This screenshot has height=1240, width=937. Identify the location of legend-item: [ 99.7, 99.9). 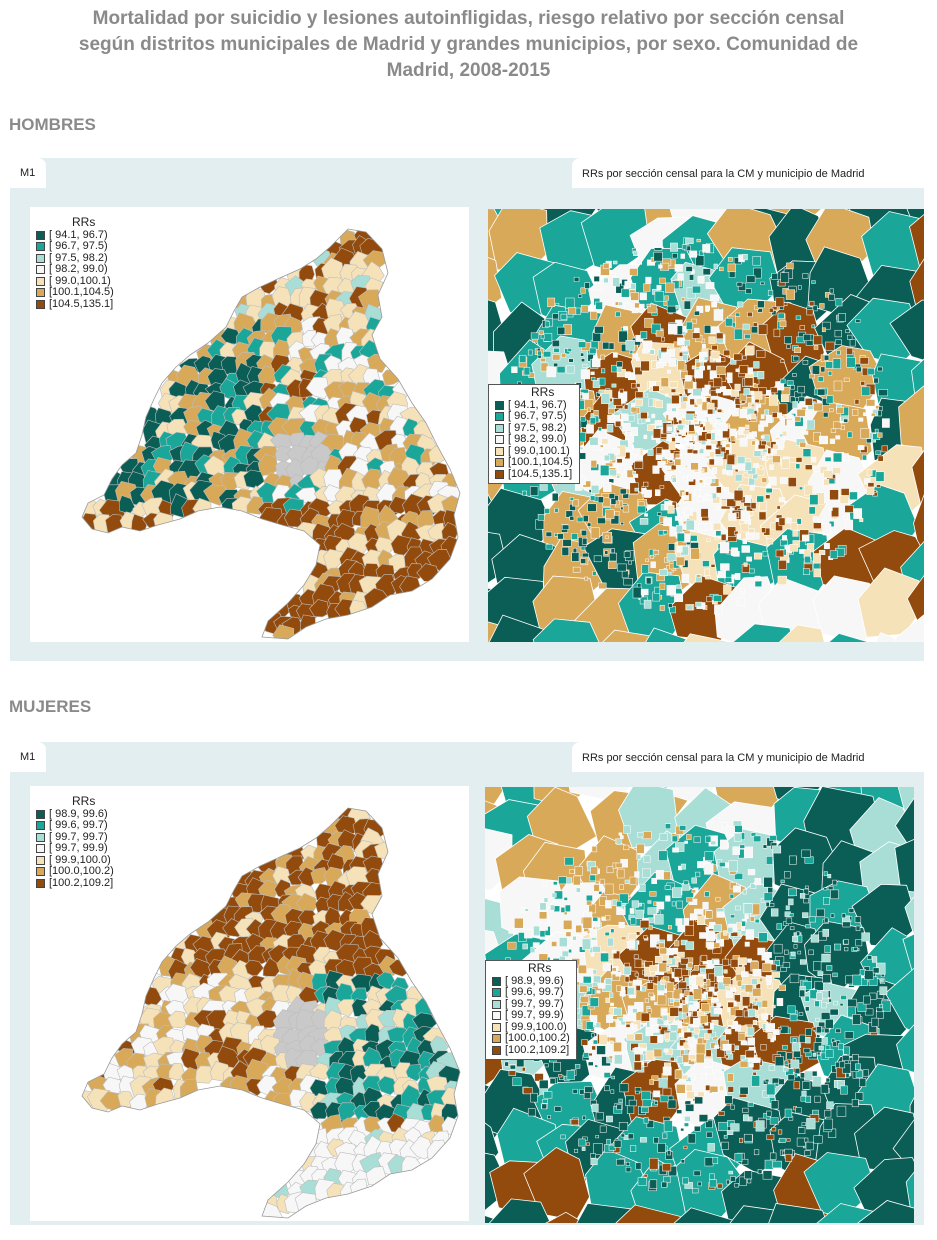
(531, 1015).